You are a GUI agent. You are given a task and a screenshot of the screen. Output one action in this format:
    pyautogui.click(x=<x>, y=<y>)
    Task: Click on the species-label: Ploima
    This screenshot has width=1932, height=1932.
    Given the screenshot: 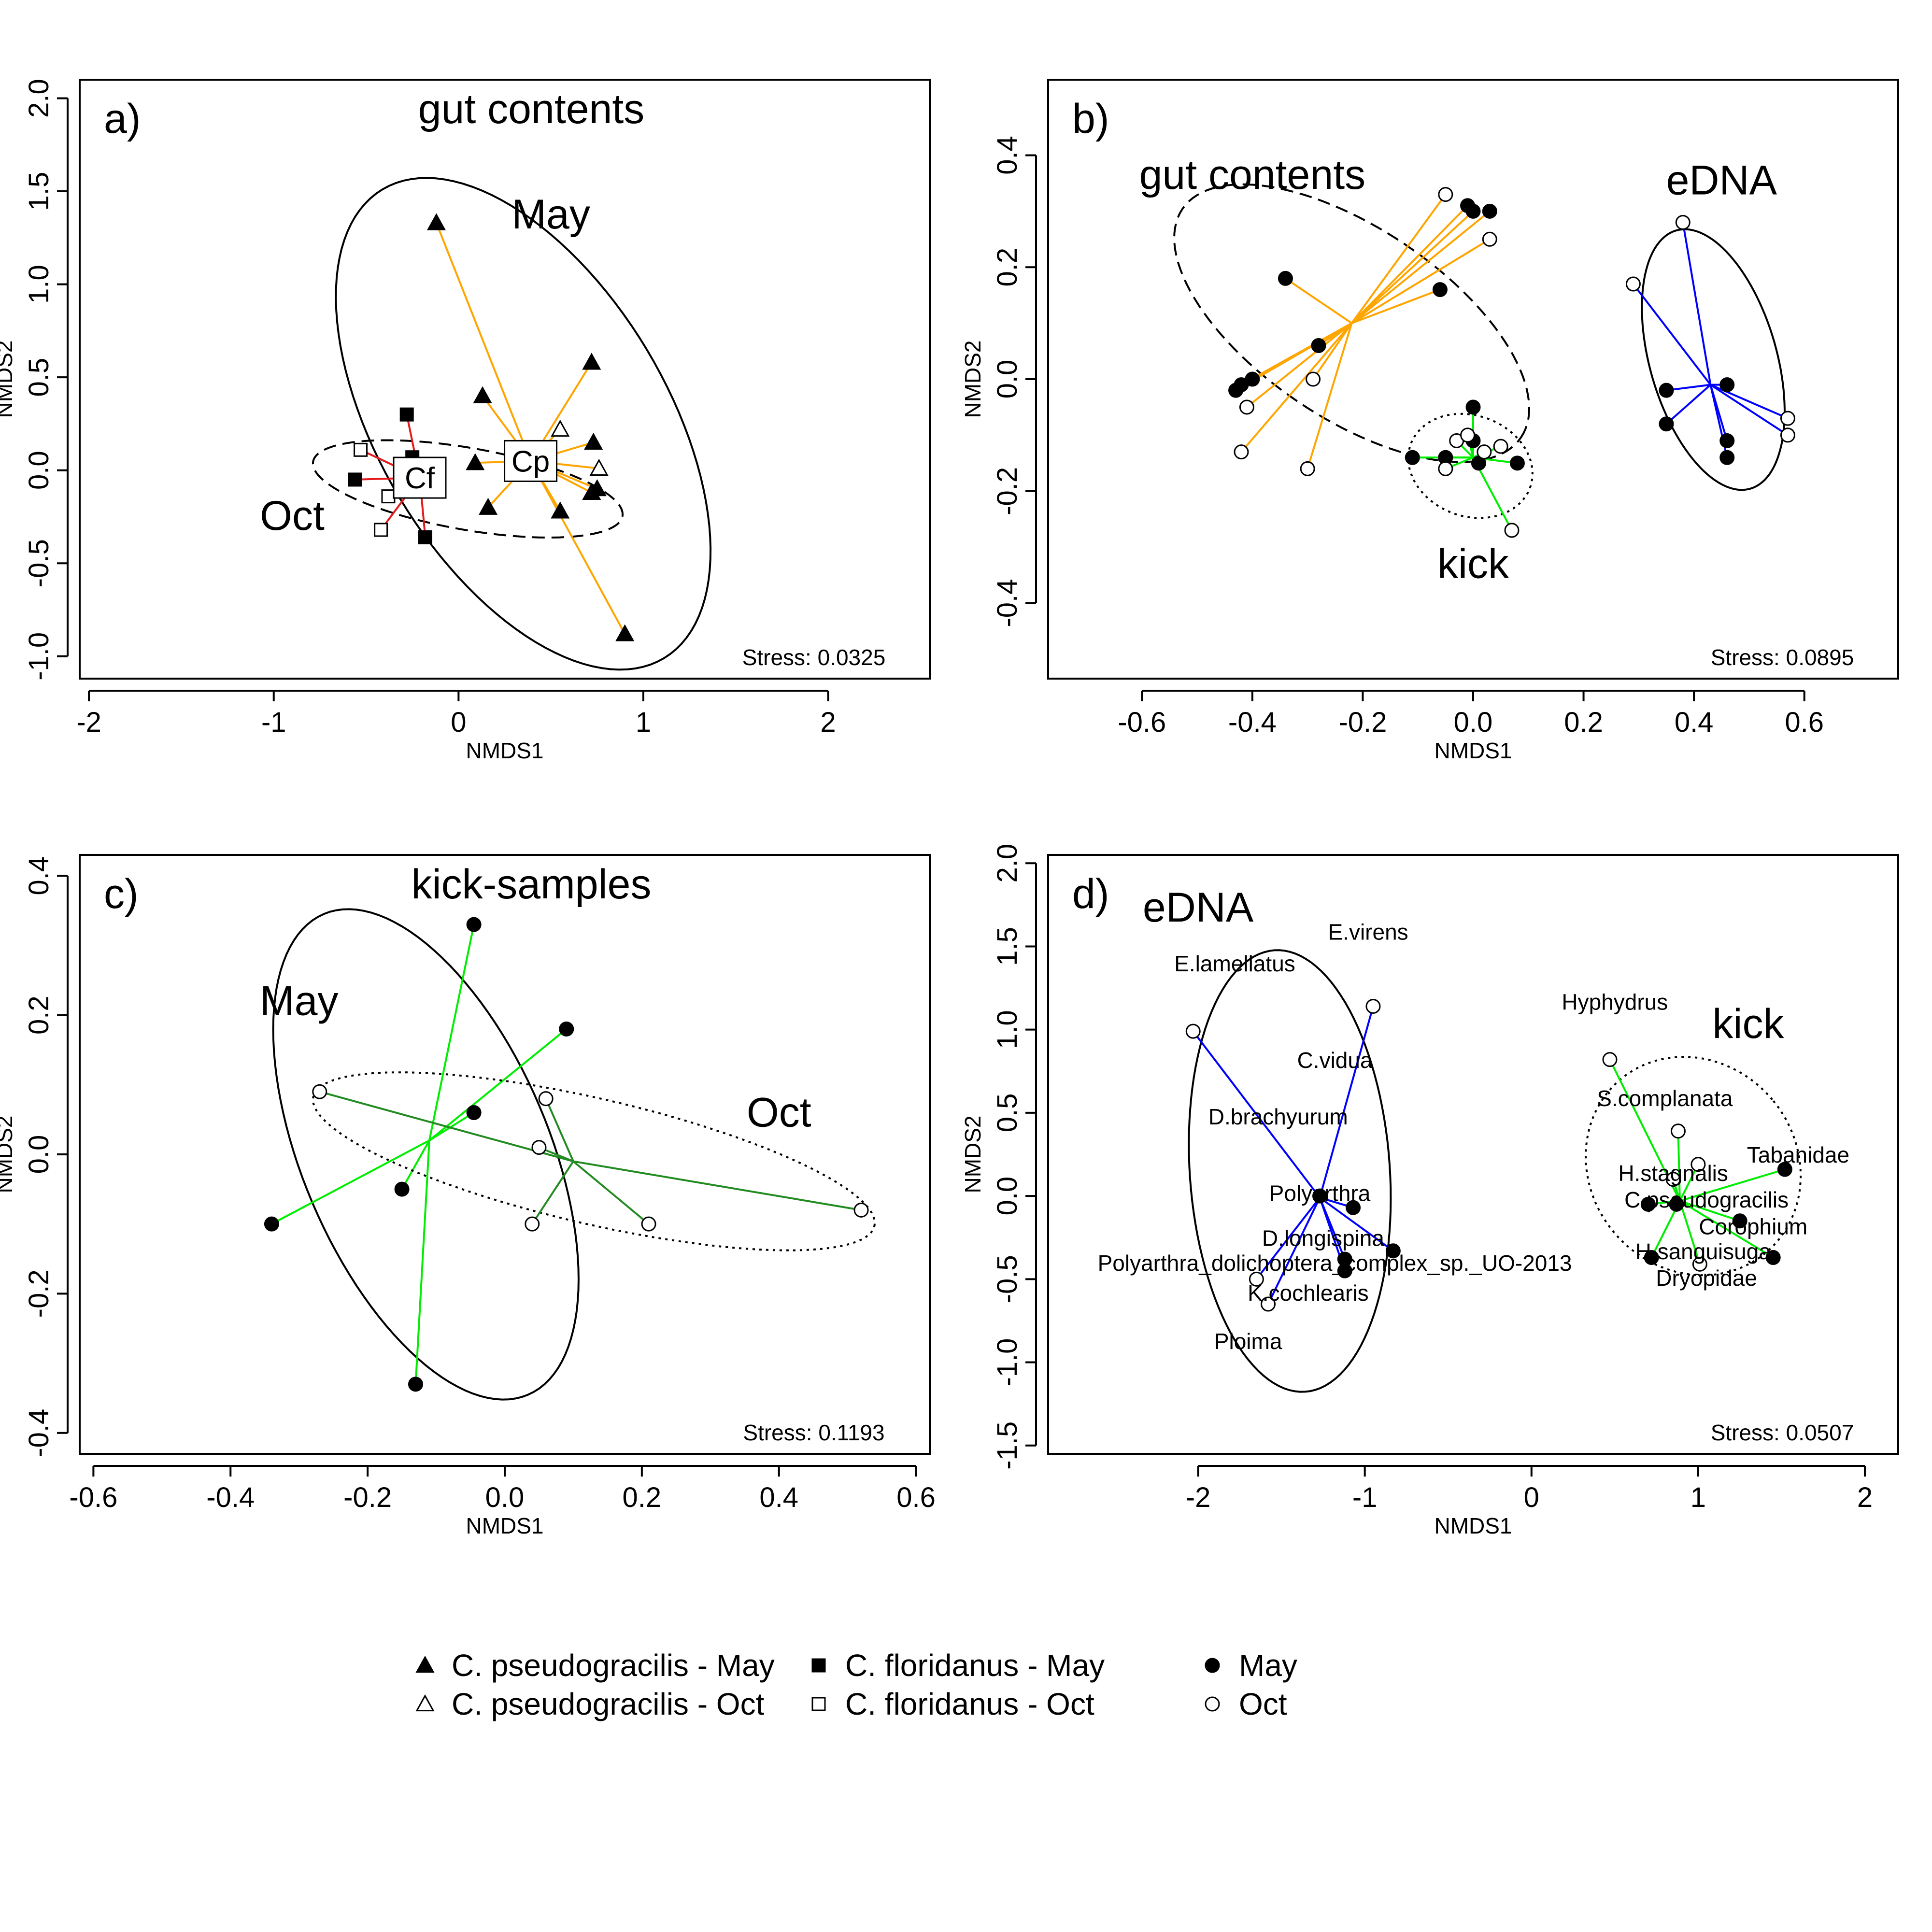 What is the action you would take?
    pyautogui.click(x=1248, y=1341)
    